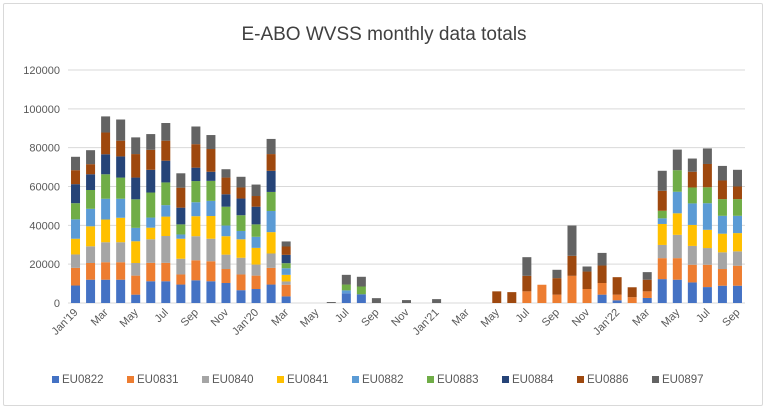 Image resolution: width=768 pixels, height=411 pixels. Describe the element at coordinates (41, 71) in the screenshot. I see `y-tick-label: 120000` at that location.